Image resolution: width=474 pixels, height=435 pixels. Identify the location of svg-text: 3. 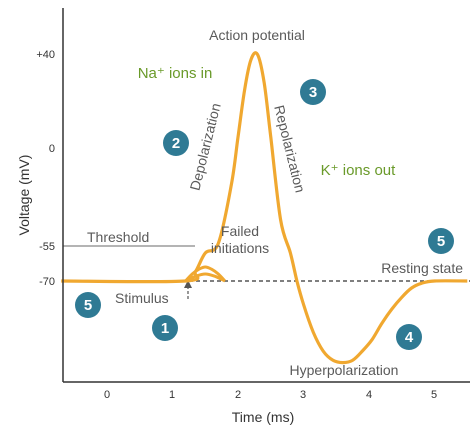
(313, 92).